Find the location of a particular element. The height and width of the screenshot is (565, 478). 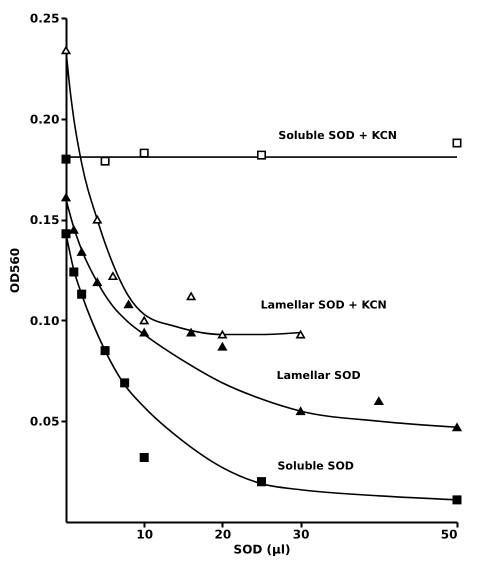

y-tick-label: 0.05 is located at coordinates (45, 421).